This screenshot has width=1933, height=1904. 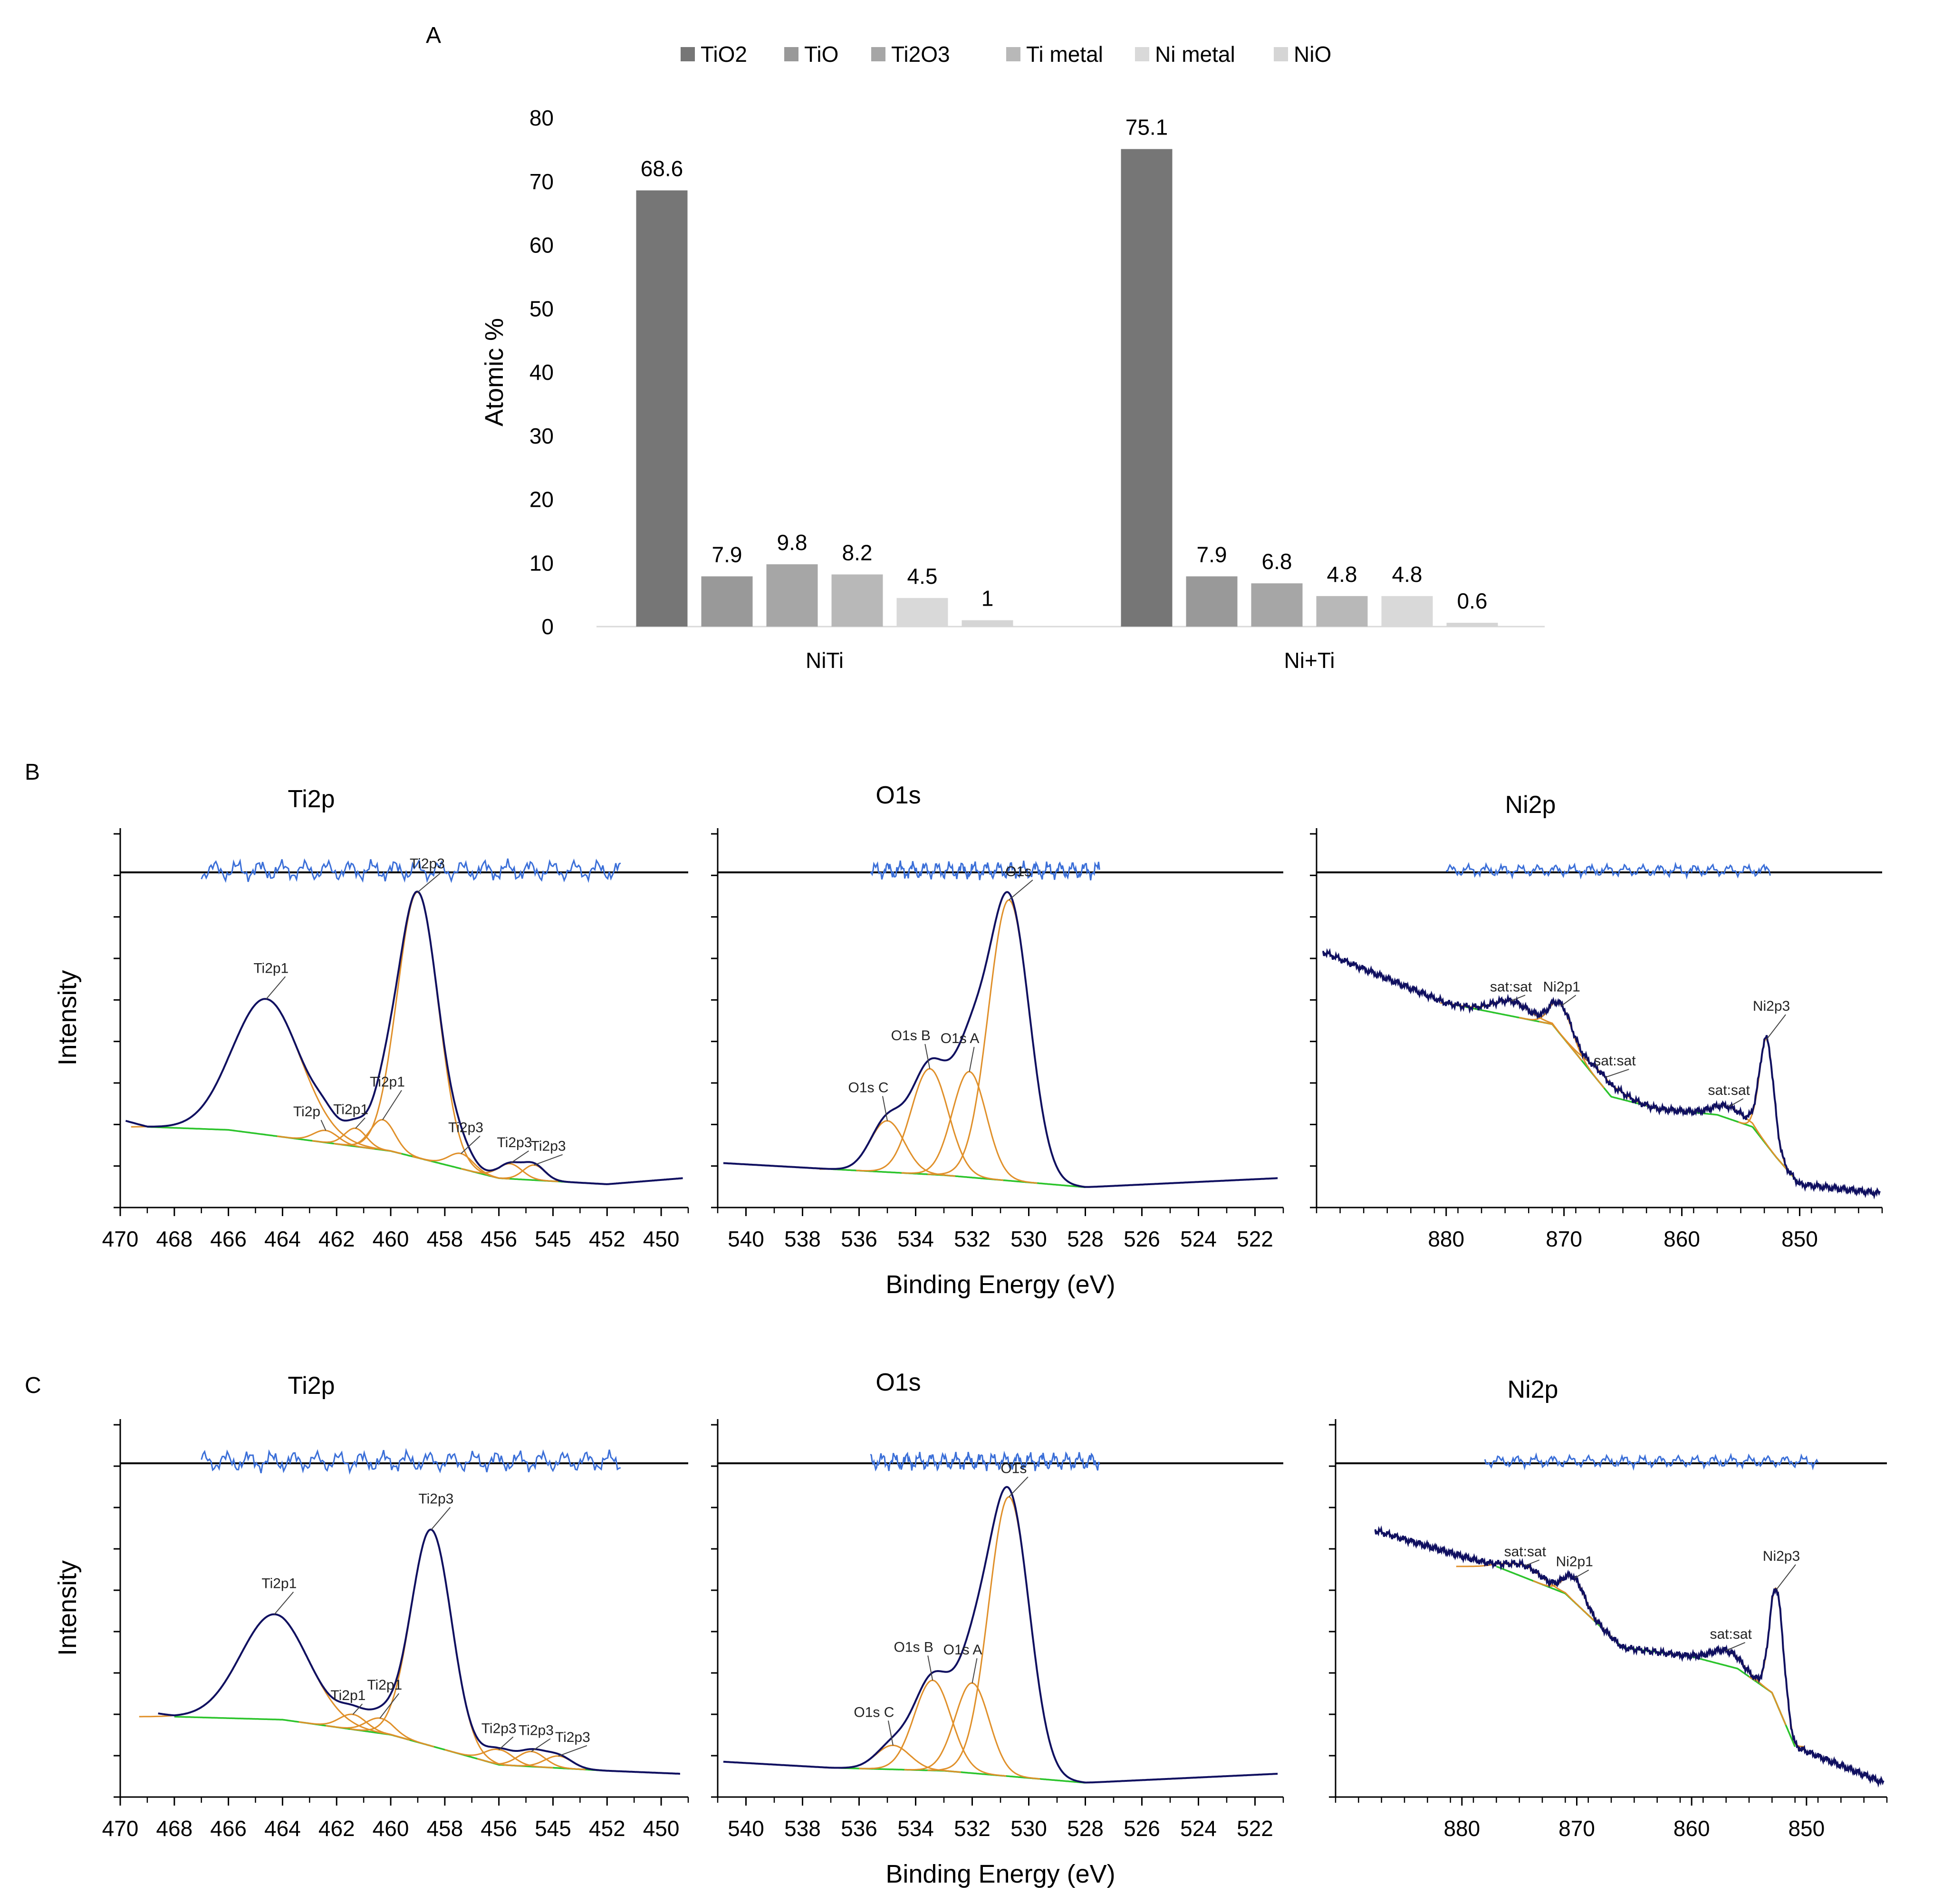 What do you see at coordinates (1212, 601) in the screenshot?
I see `bar-tio-ni-ti` at bounding box center [1212, 601].